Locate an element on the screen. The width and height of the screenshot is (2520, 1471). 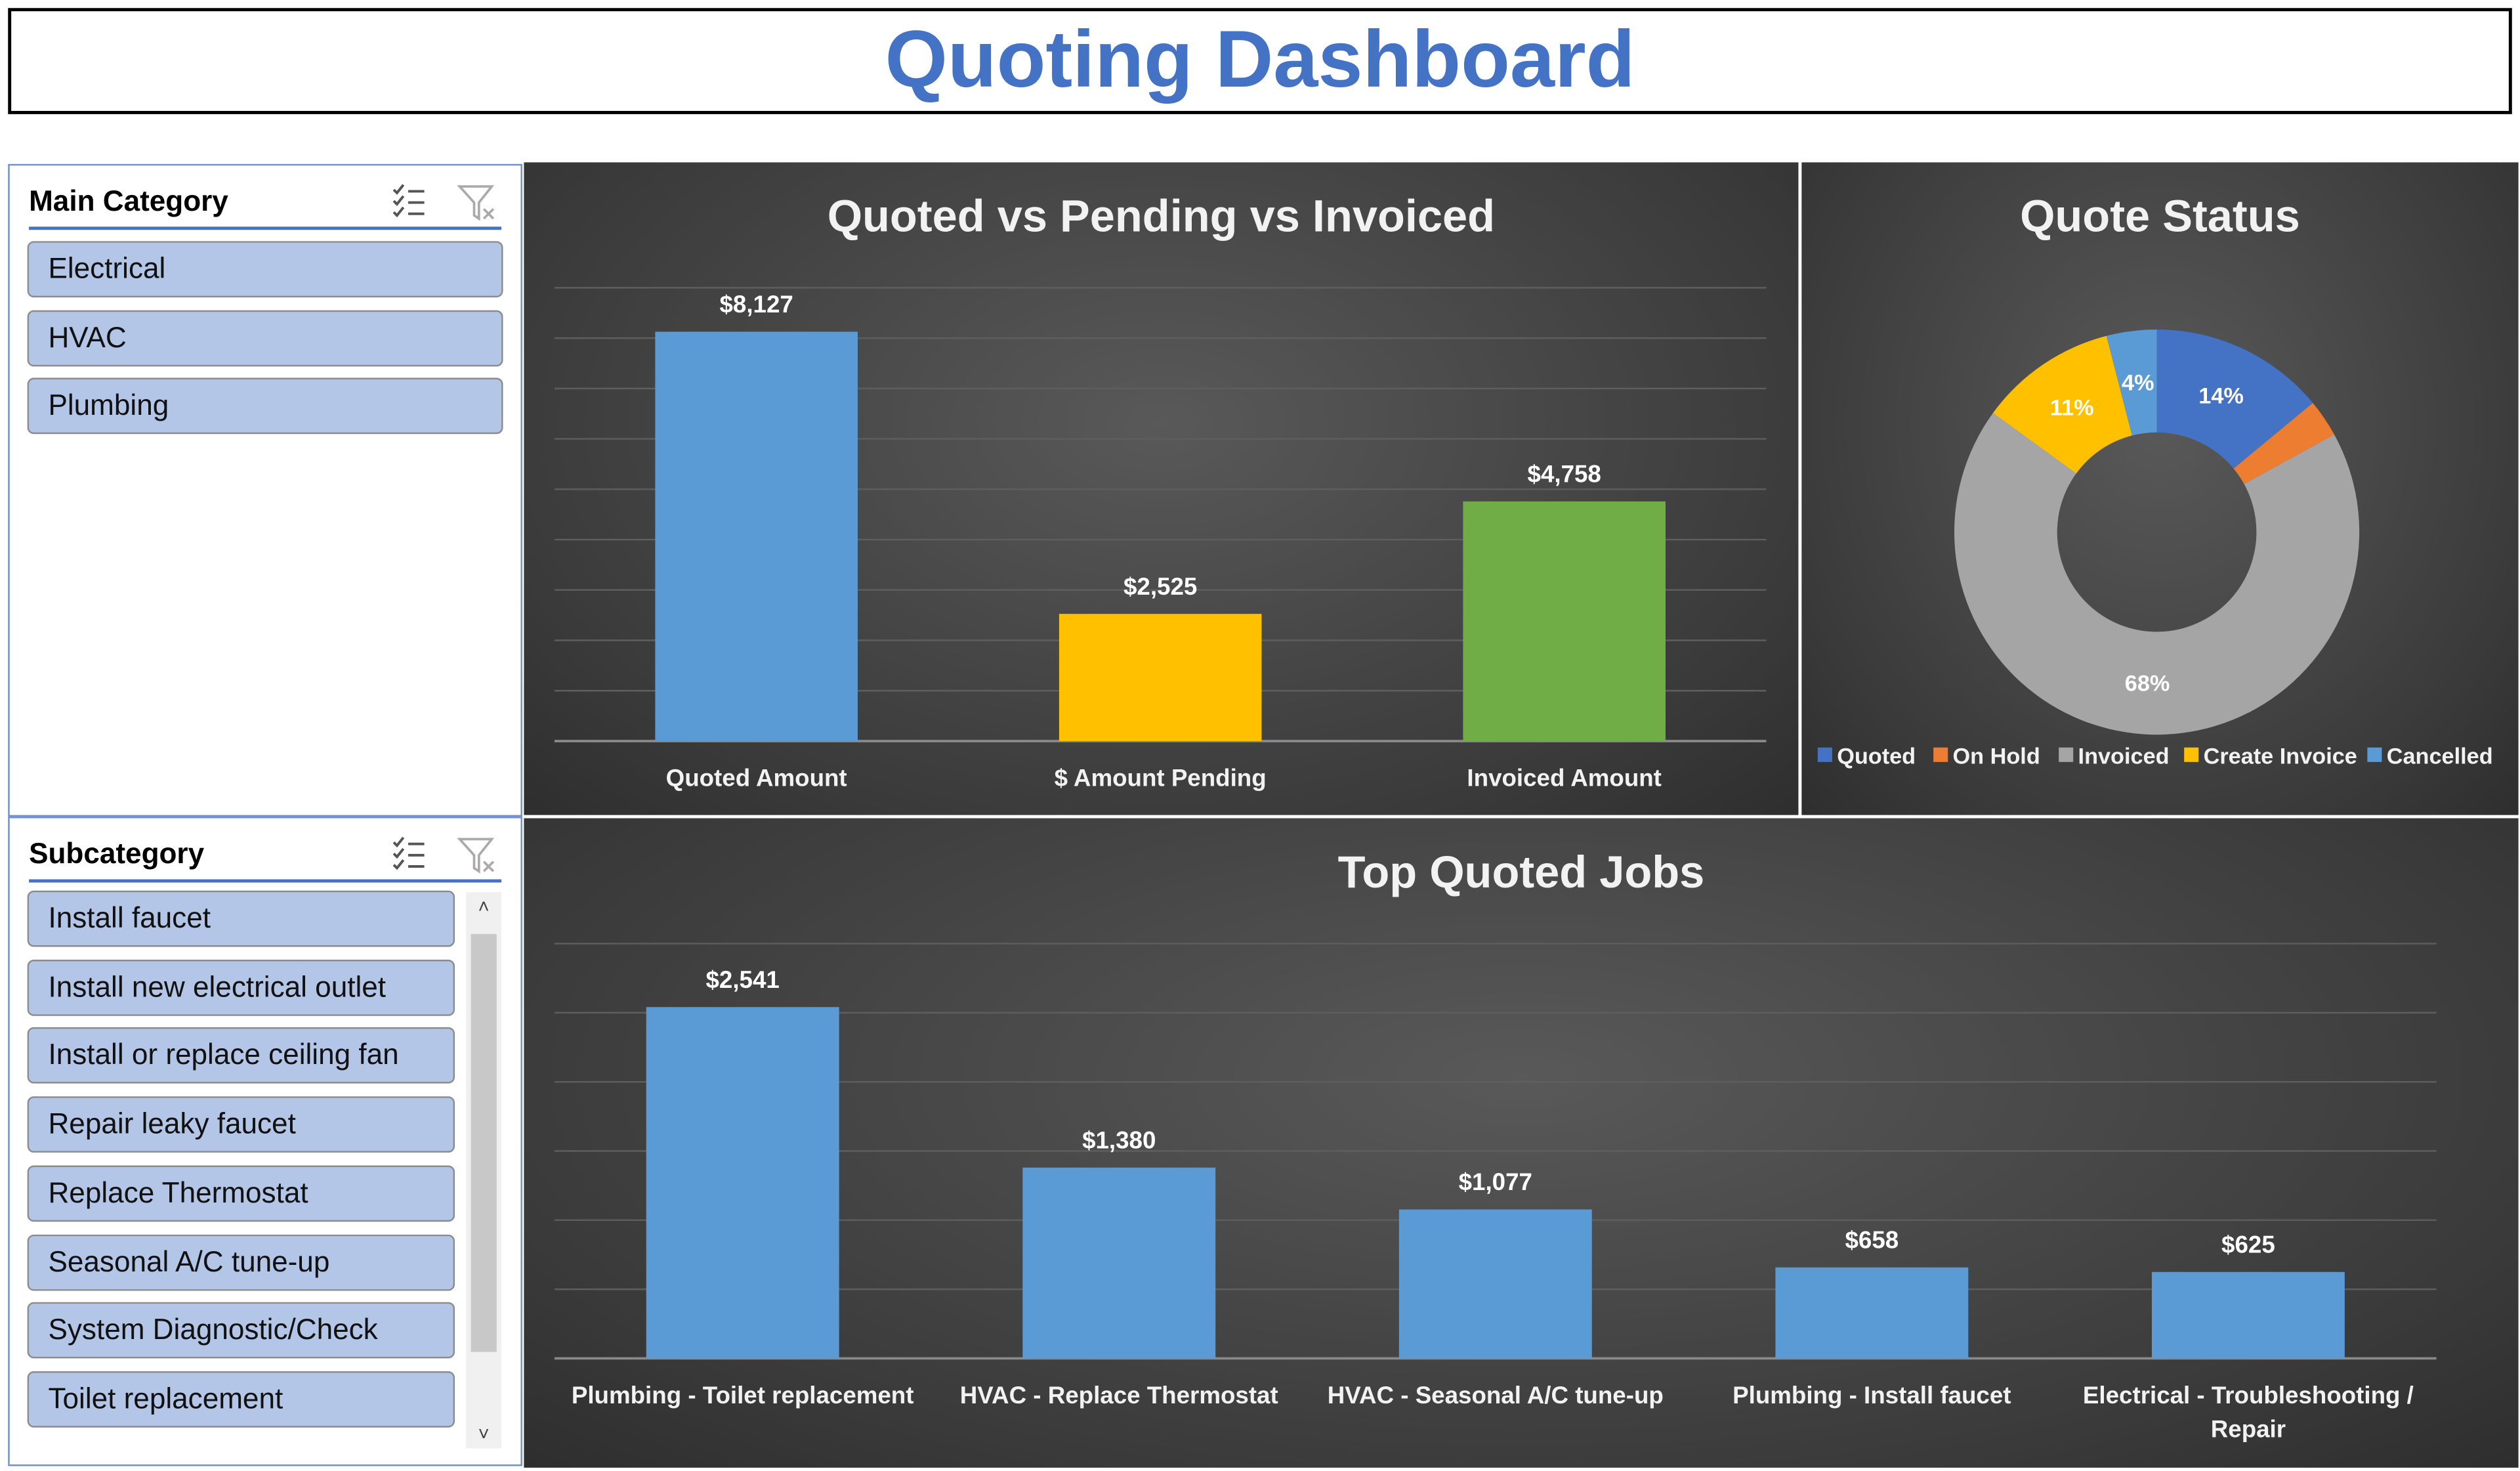
data-label: $658 is located at coordinates (1872, 1239).